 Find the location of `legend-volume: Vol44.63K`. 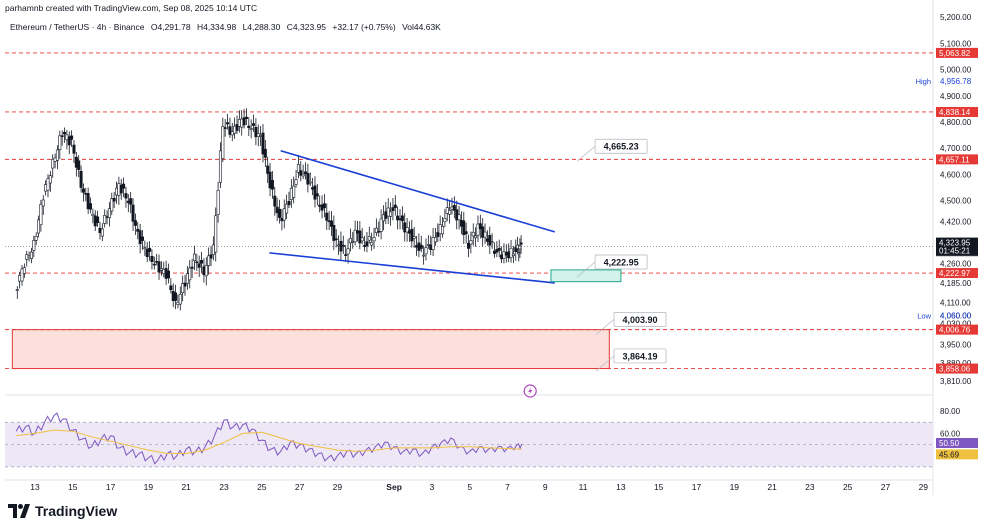

legend-volume: Vol44.63K is located at coordinates (421, 27).